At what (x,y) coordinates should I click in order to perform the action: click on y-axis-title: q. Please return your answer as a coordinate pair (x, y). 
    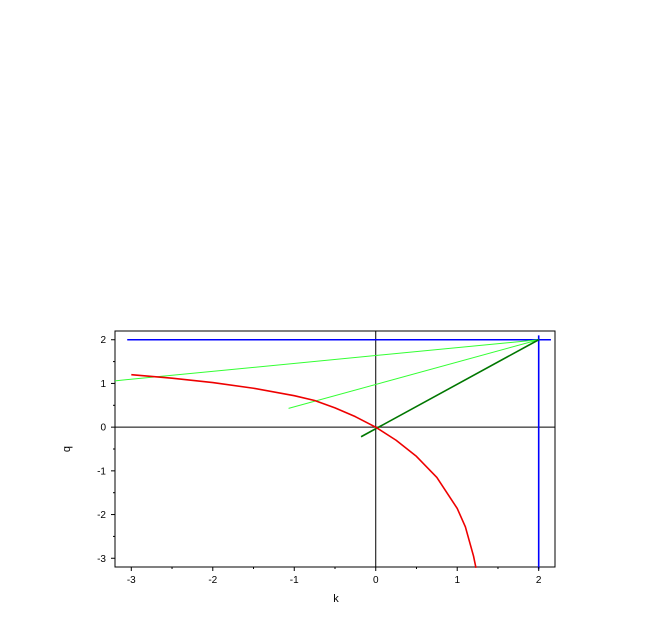
    Looking at the image, I should click on (67, 449).